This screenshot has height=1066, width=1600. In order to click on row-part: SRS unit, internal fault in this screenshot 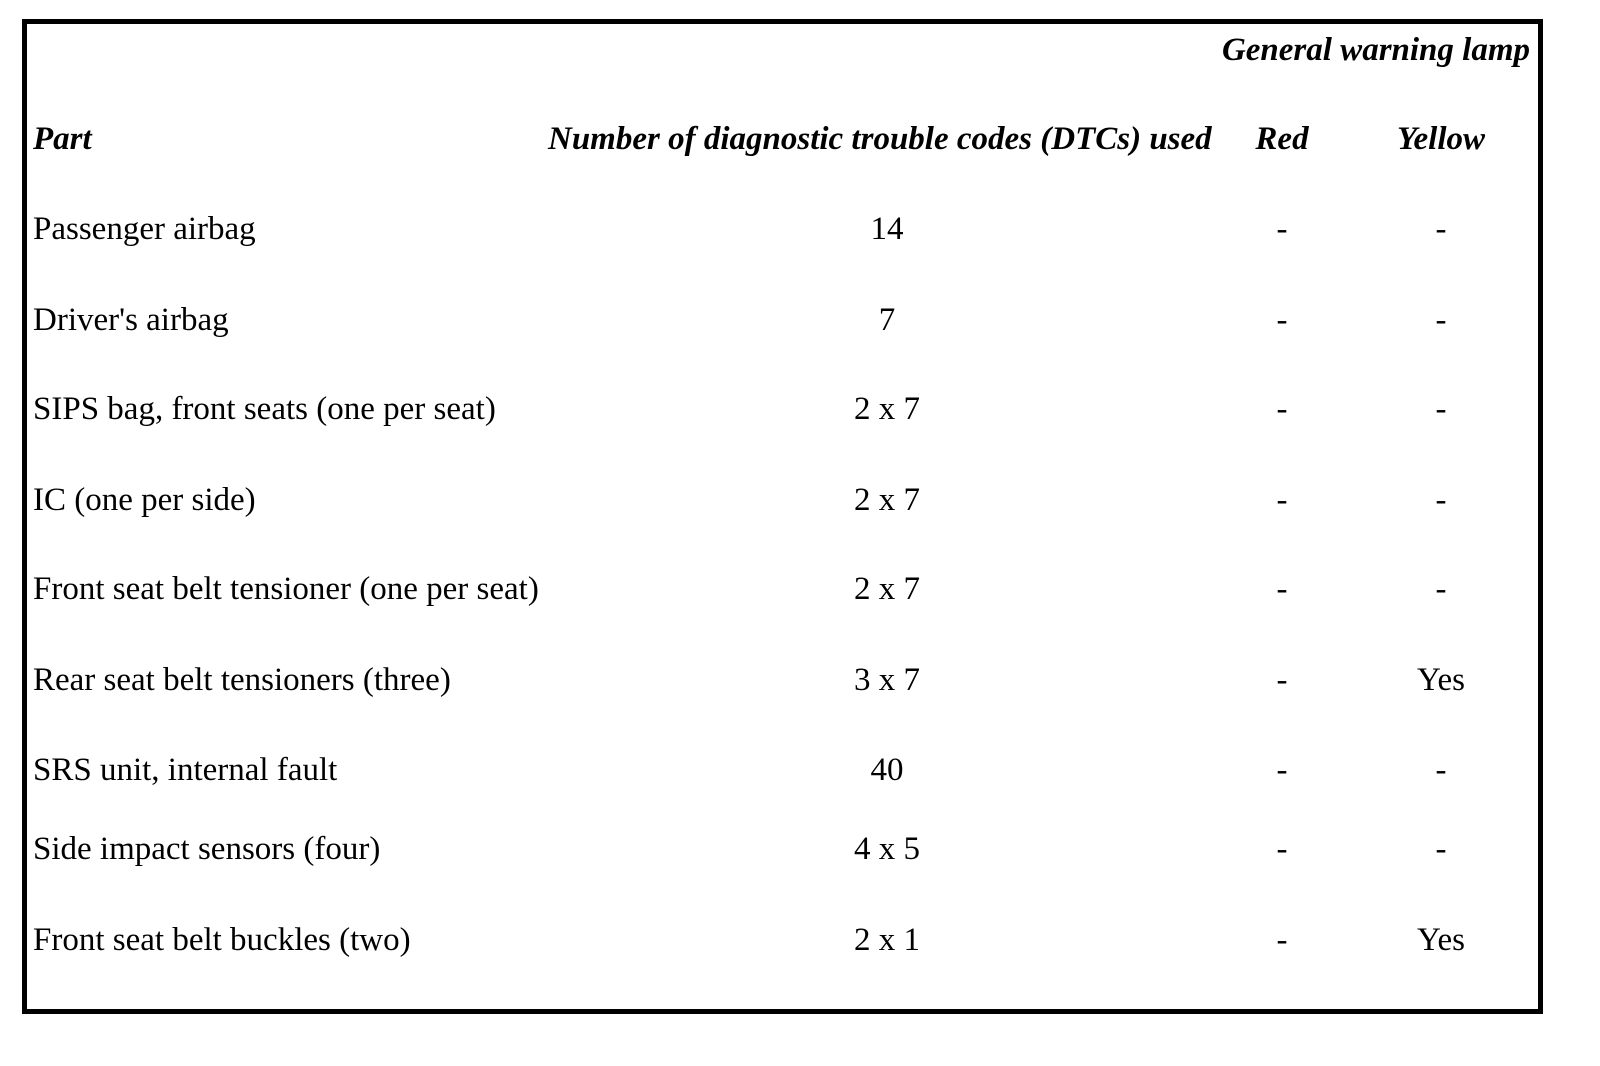, I will do `click(185, 770)`.